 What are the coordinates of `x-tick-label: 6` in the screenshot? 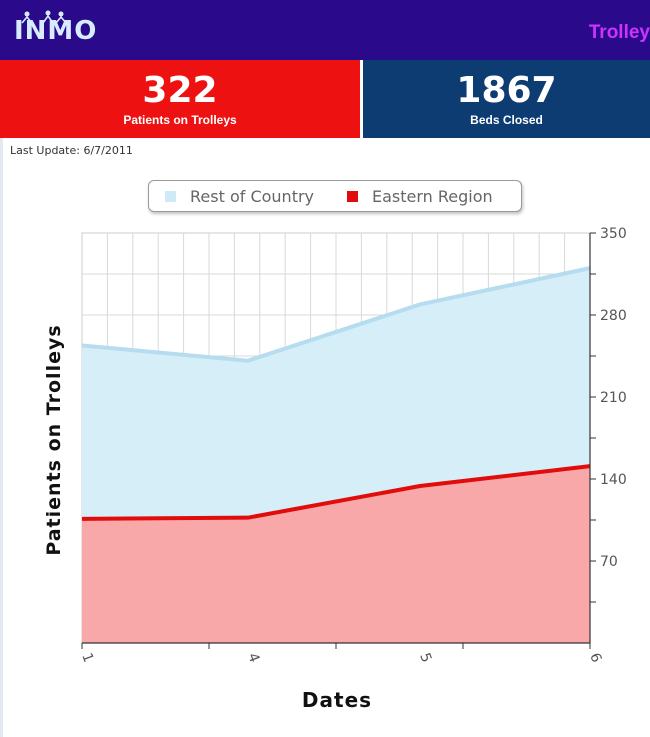 It's located at (595, 658).